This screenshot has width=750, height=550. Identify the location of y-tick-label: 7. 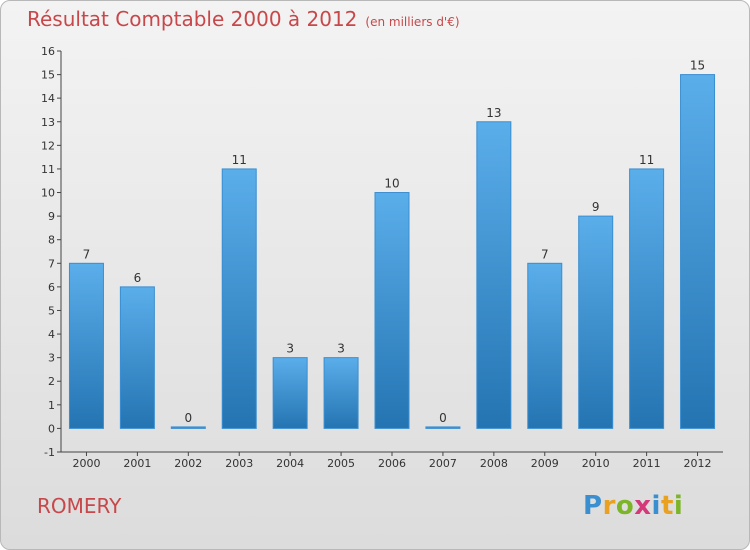
(51, 263).